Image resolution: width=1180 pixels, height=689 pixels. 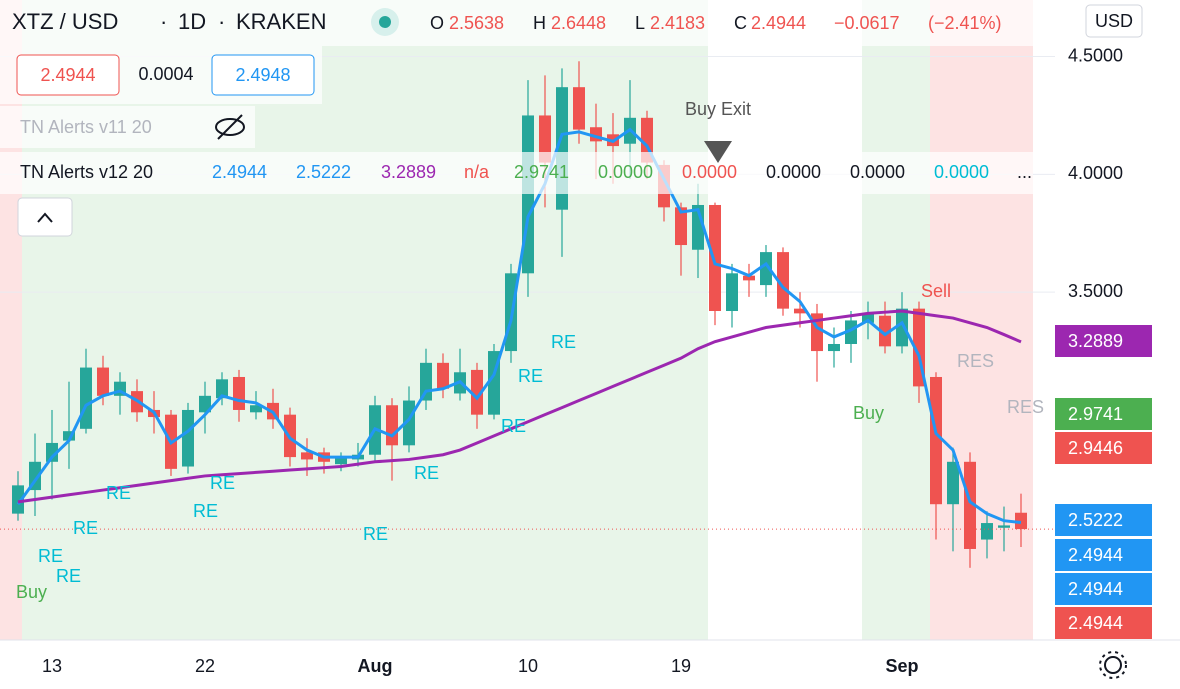 I want to click on header-bg, so click(x=516, y=23).